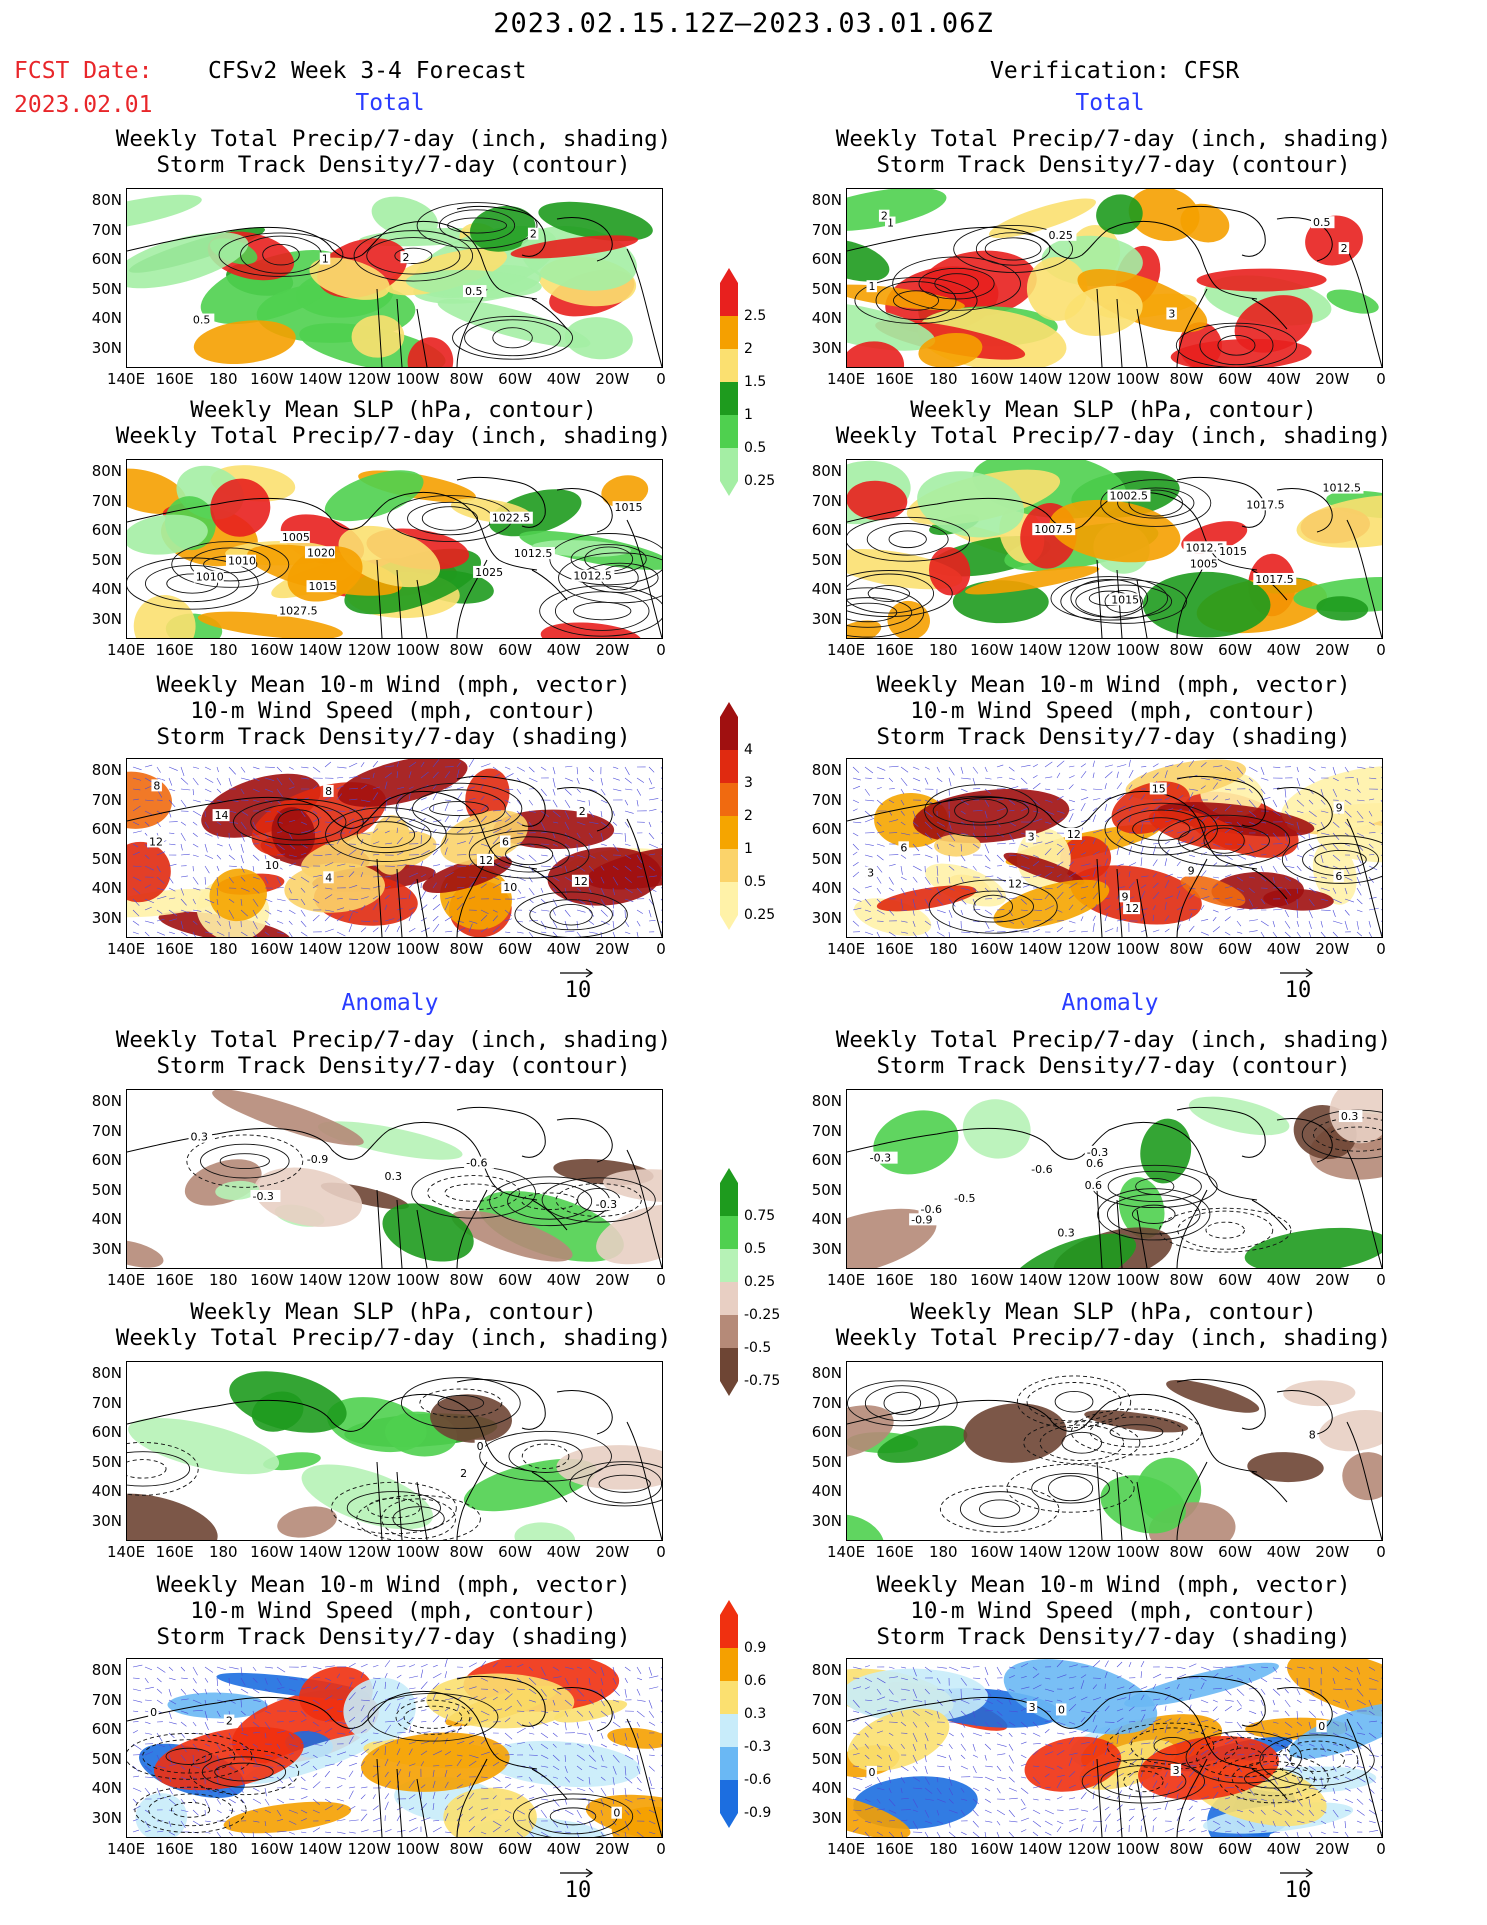 The width and height of the screenshot is (1487, 1925). I want to click on contour-label: 10, so click(510, 887).